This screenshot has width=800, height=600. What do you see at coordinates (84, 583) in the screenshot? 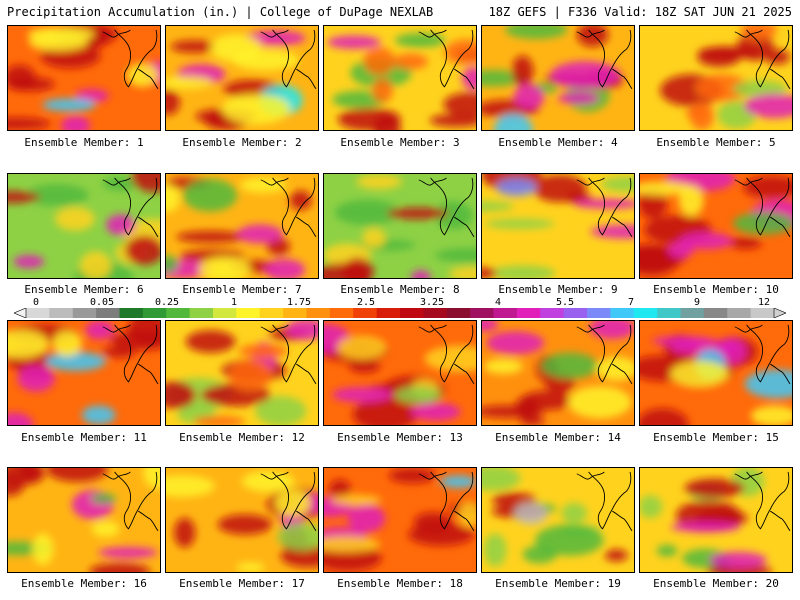
I see `ensemble-member-label: Ensemble Member: 16` at bounding box center [84, 583].